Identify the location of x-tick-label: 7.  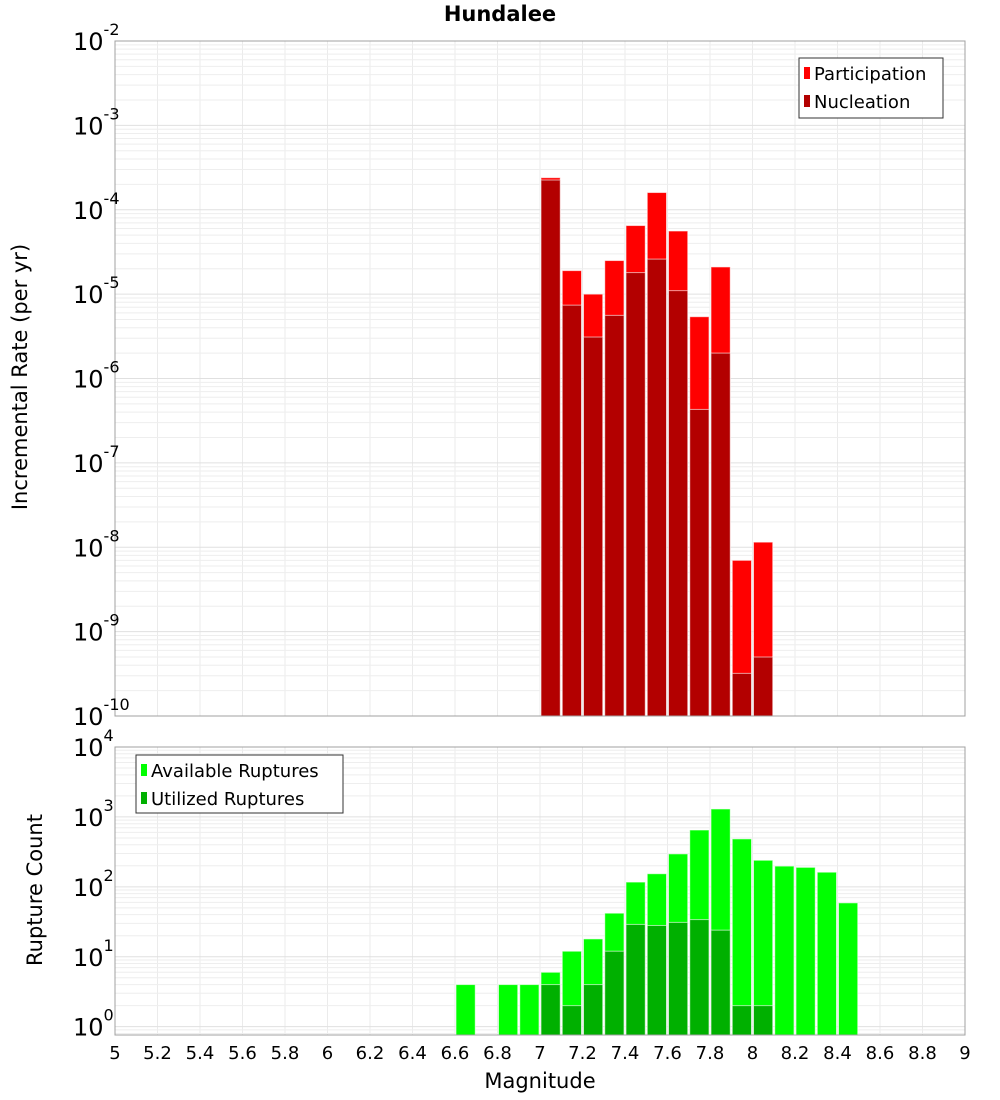
(539, 1053).